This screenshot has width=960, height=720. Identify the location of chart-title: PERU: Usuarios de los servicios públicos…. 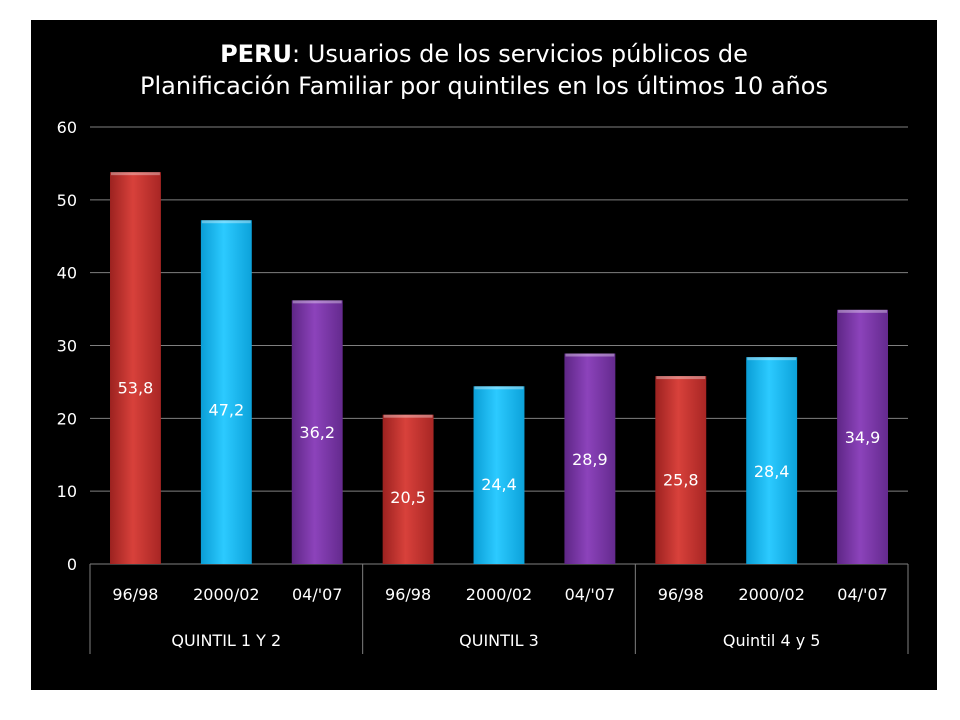
(484, 70).